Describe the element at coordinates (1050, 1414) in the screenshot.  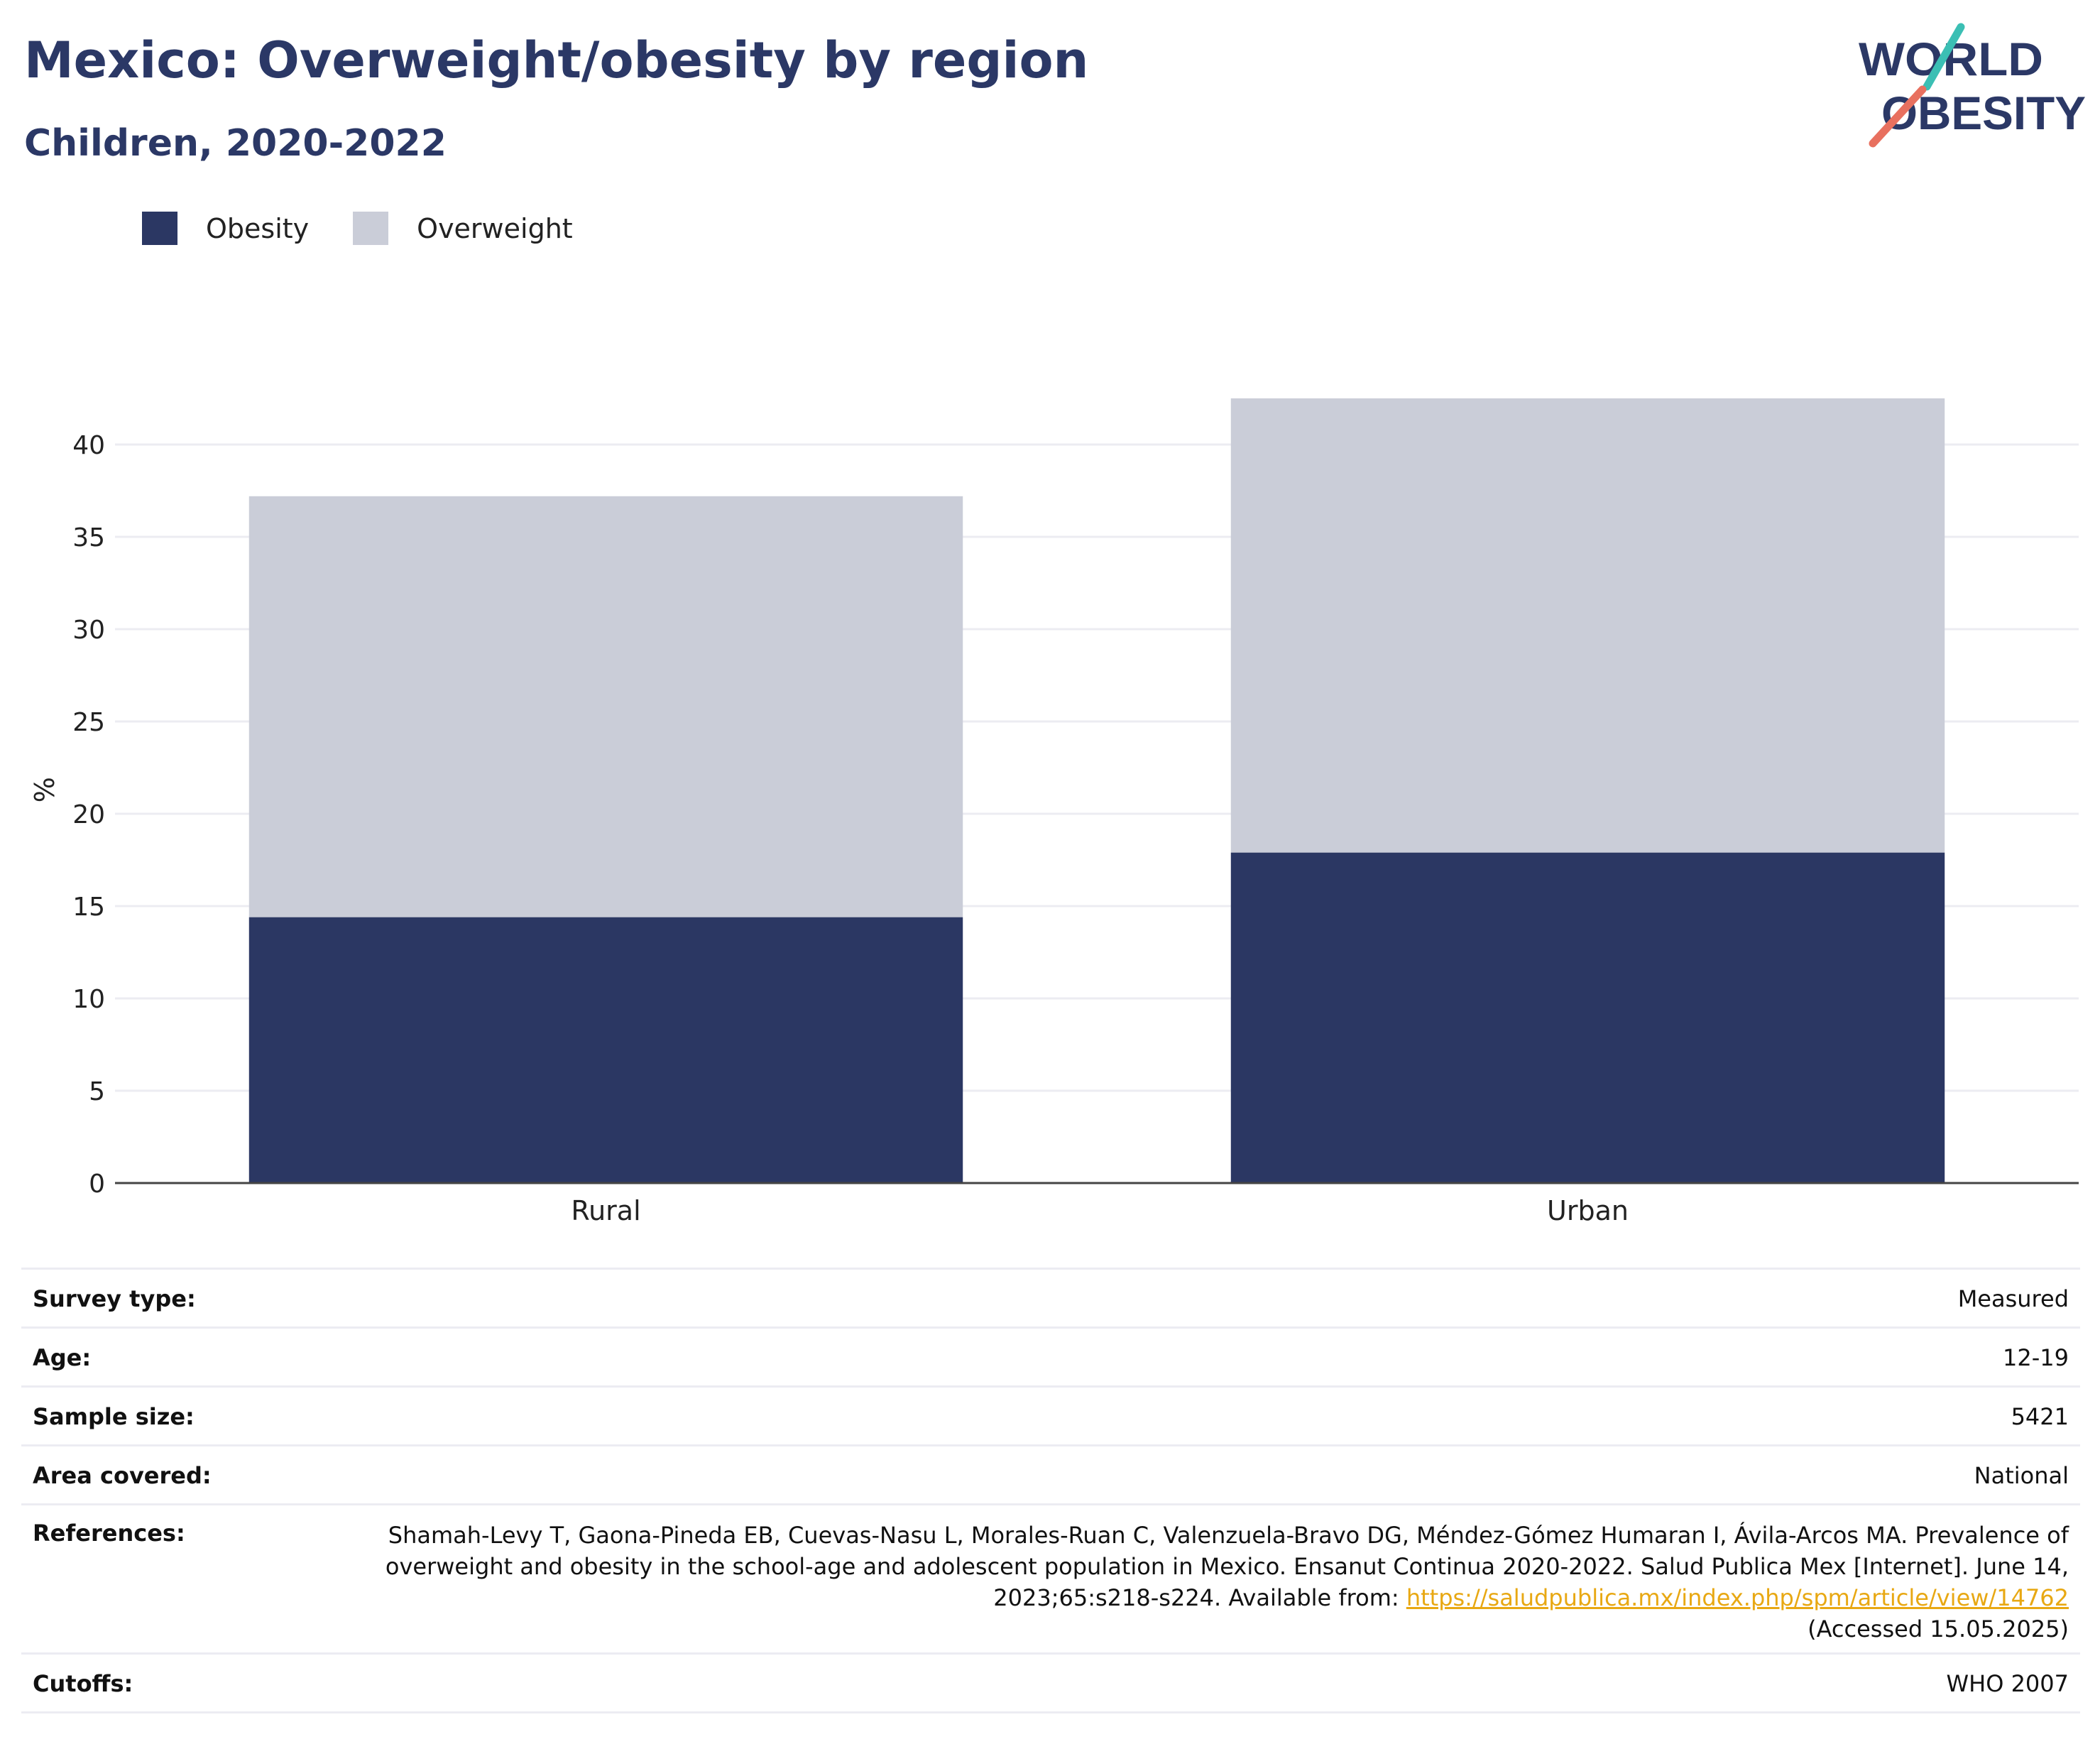
I see `meta-row-sample-size: Sample size: 5421` at that location.